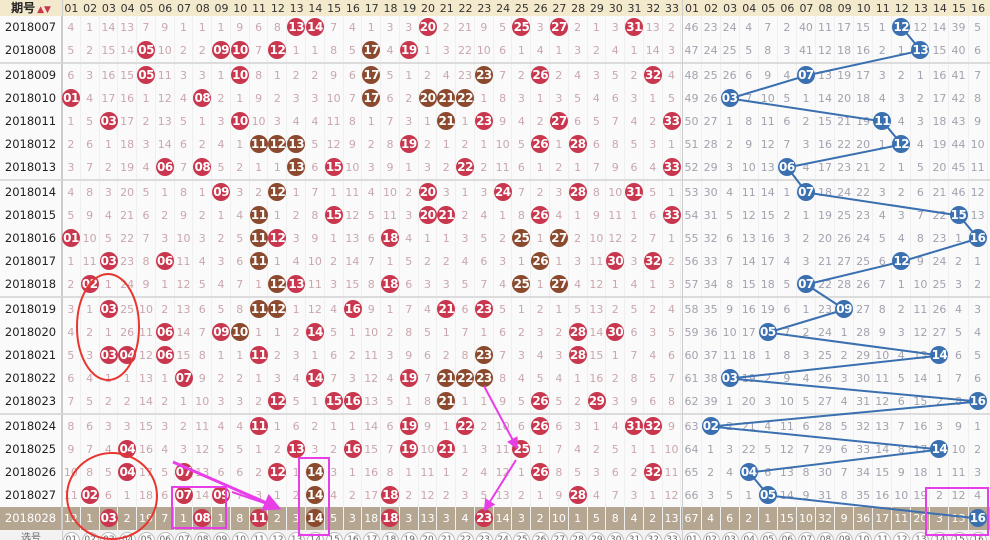 This screenshot has width=990, height=540. I want to click on red-ball-cell: 22, so click(465, 98).